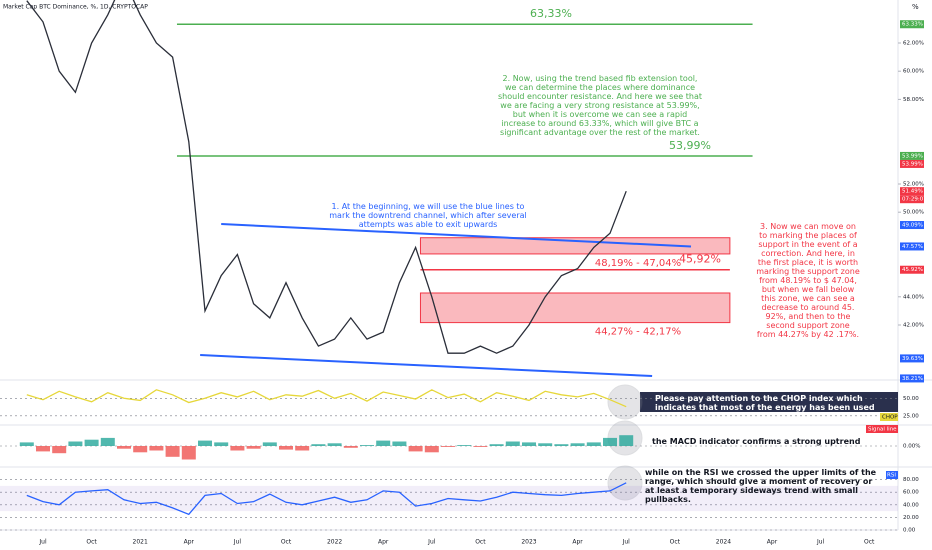 This screenshot has width=932, height=550. I want to click on note-line: 3. Now we can move on, so click(808, 226).